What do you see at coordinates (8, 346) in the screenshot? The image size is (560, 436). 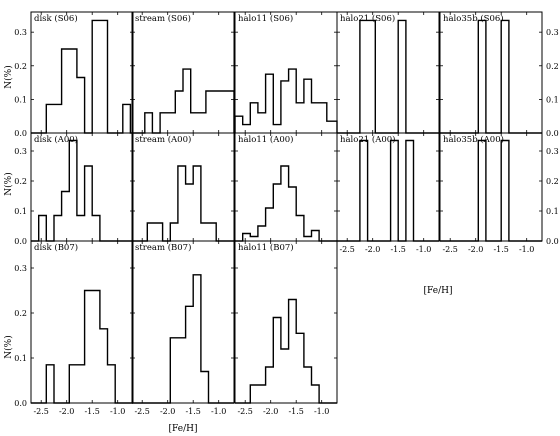 I see `y-axis-label-row-3: N(%)` at bounding box center [8, 346].